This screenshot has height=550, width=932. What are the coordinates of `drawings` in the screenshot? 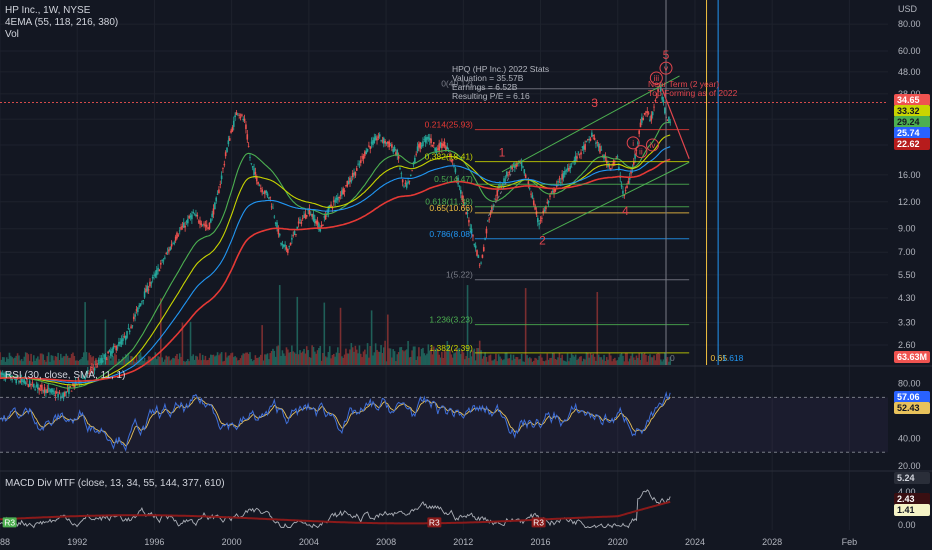 It's located at (588, 155).